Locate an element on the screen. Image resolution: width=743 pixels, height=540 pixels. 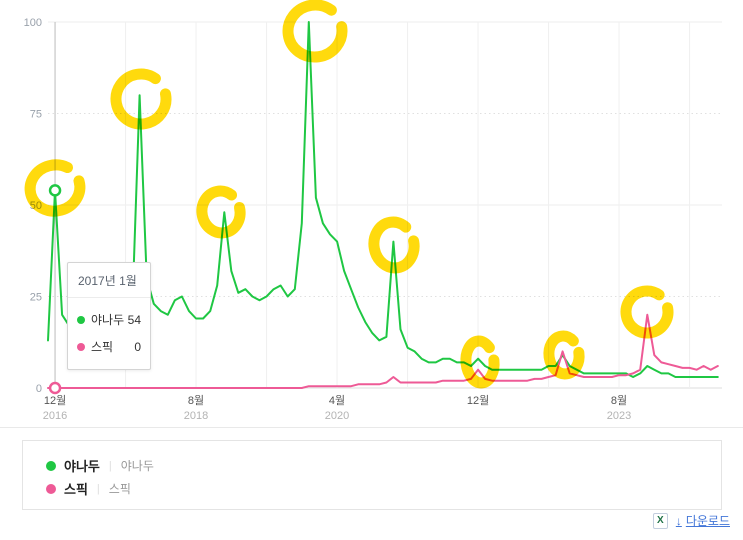
download-arrow-icon: ↓ is located at coordinates (678, 520).